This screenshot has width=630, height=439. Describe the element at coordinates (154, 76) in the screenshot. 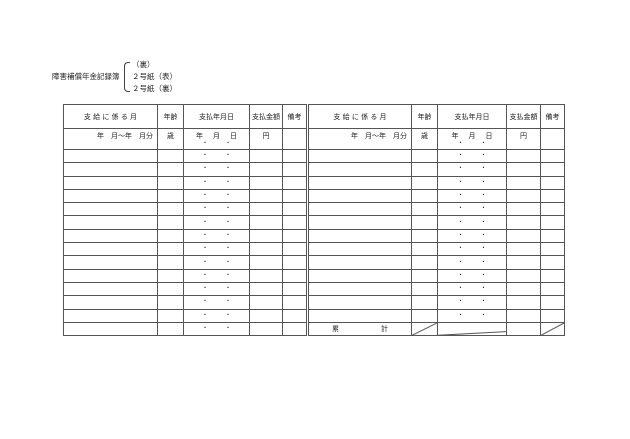

I see `caption-item: ２号紙（表）` at that location.